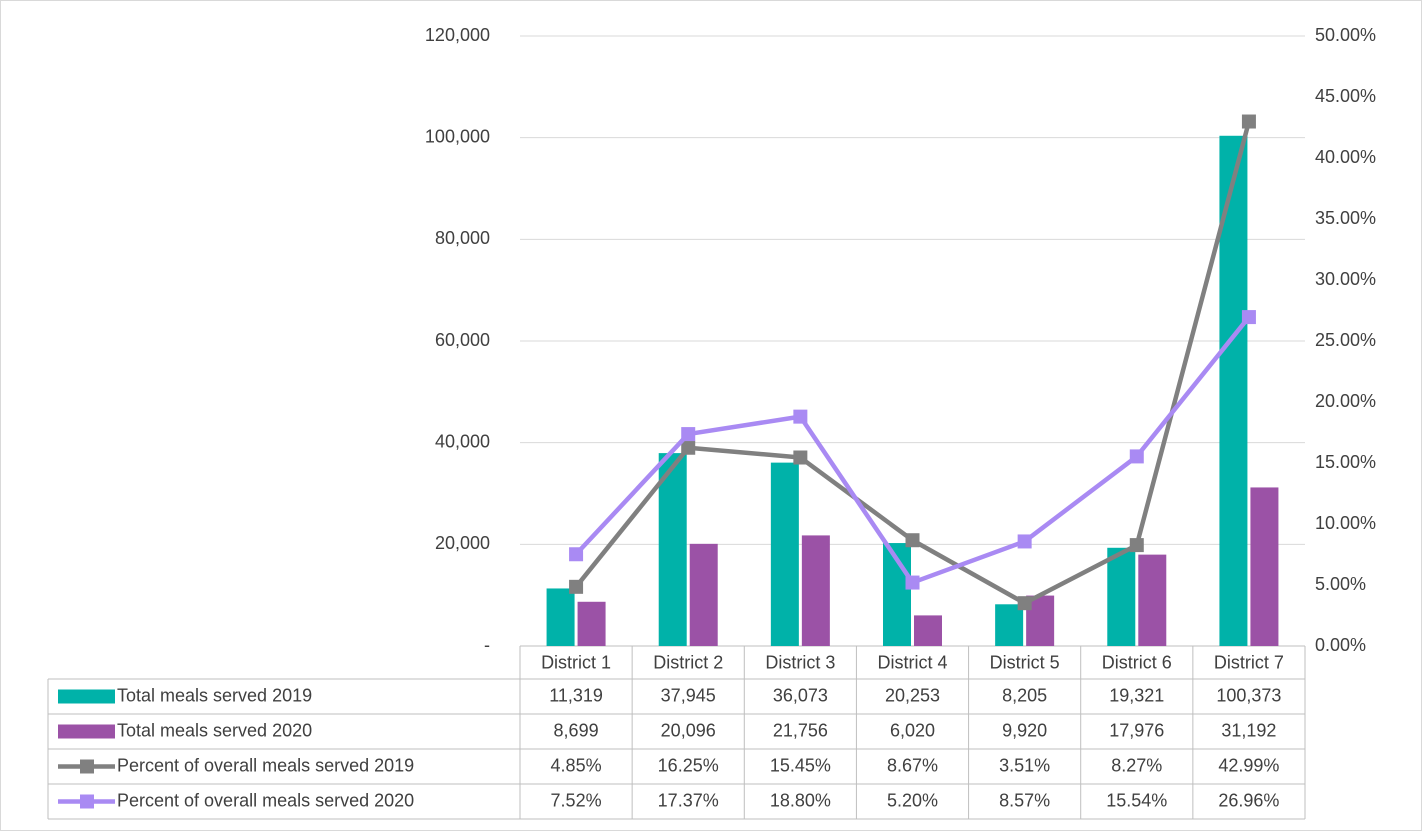  What do you see at coordinates (800, 765) in the screenshot?
I see `table-value: 15.45%` at bounding box center [800, 765].